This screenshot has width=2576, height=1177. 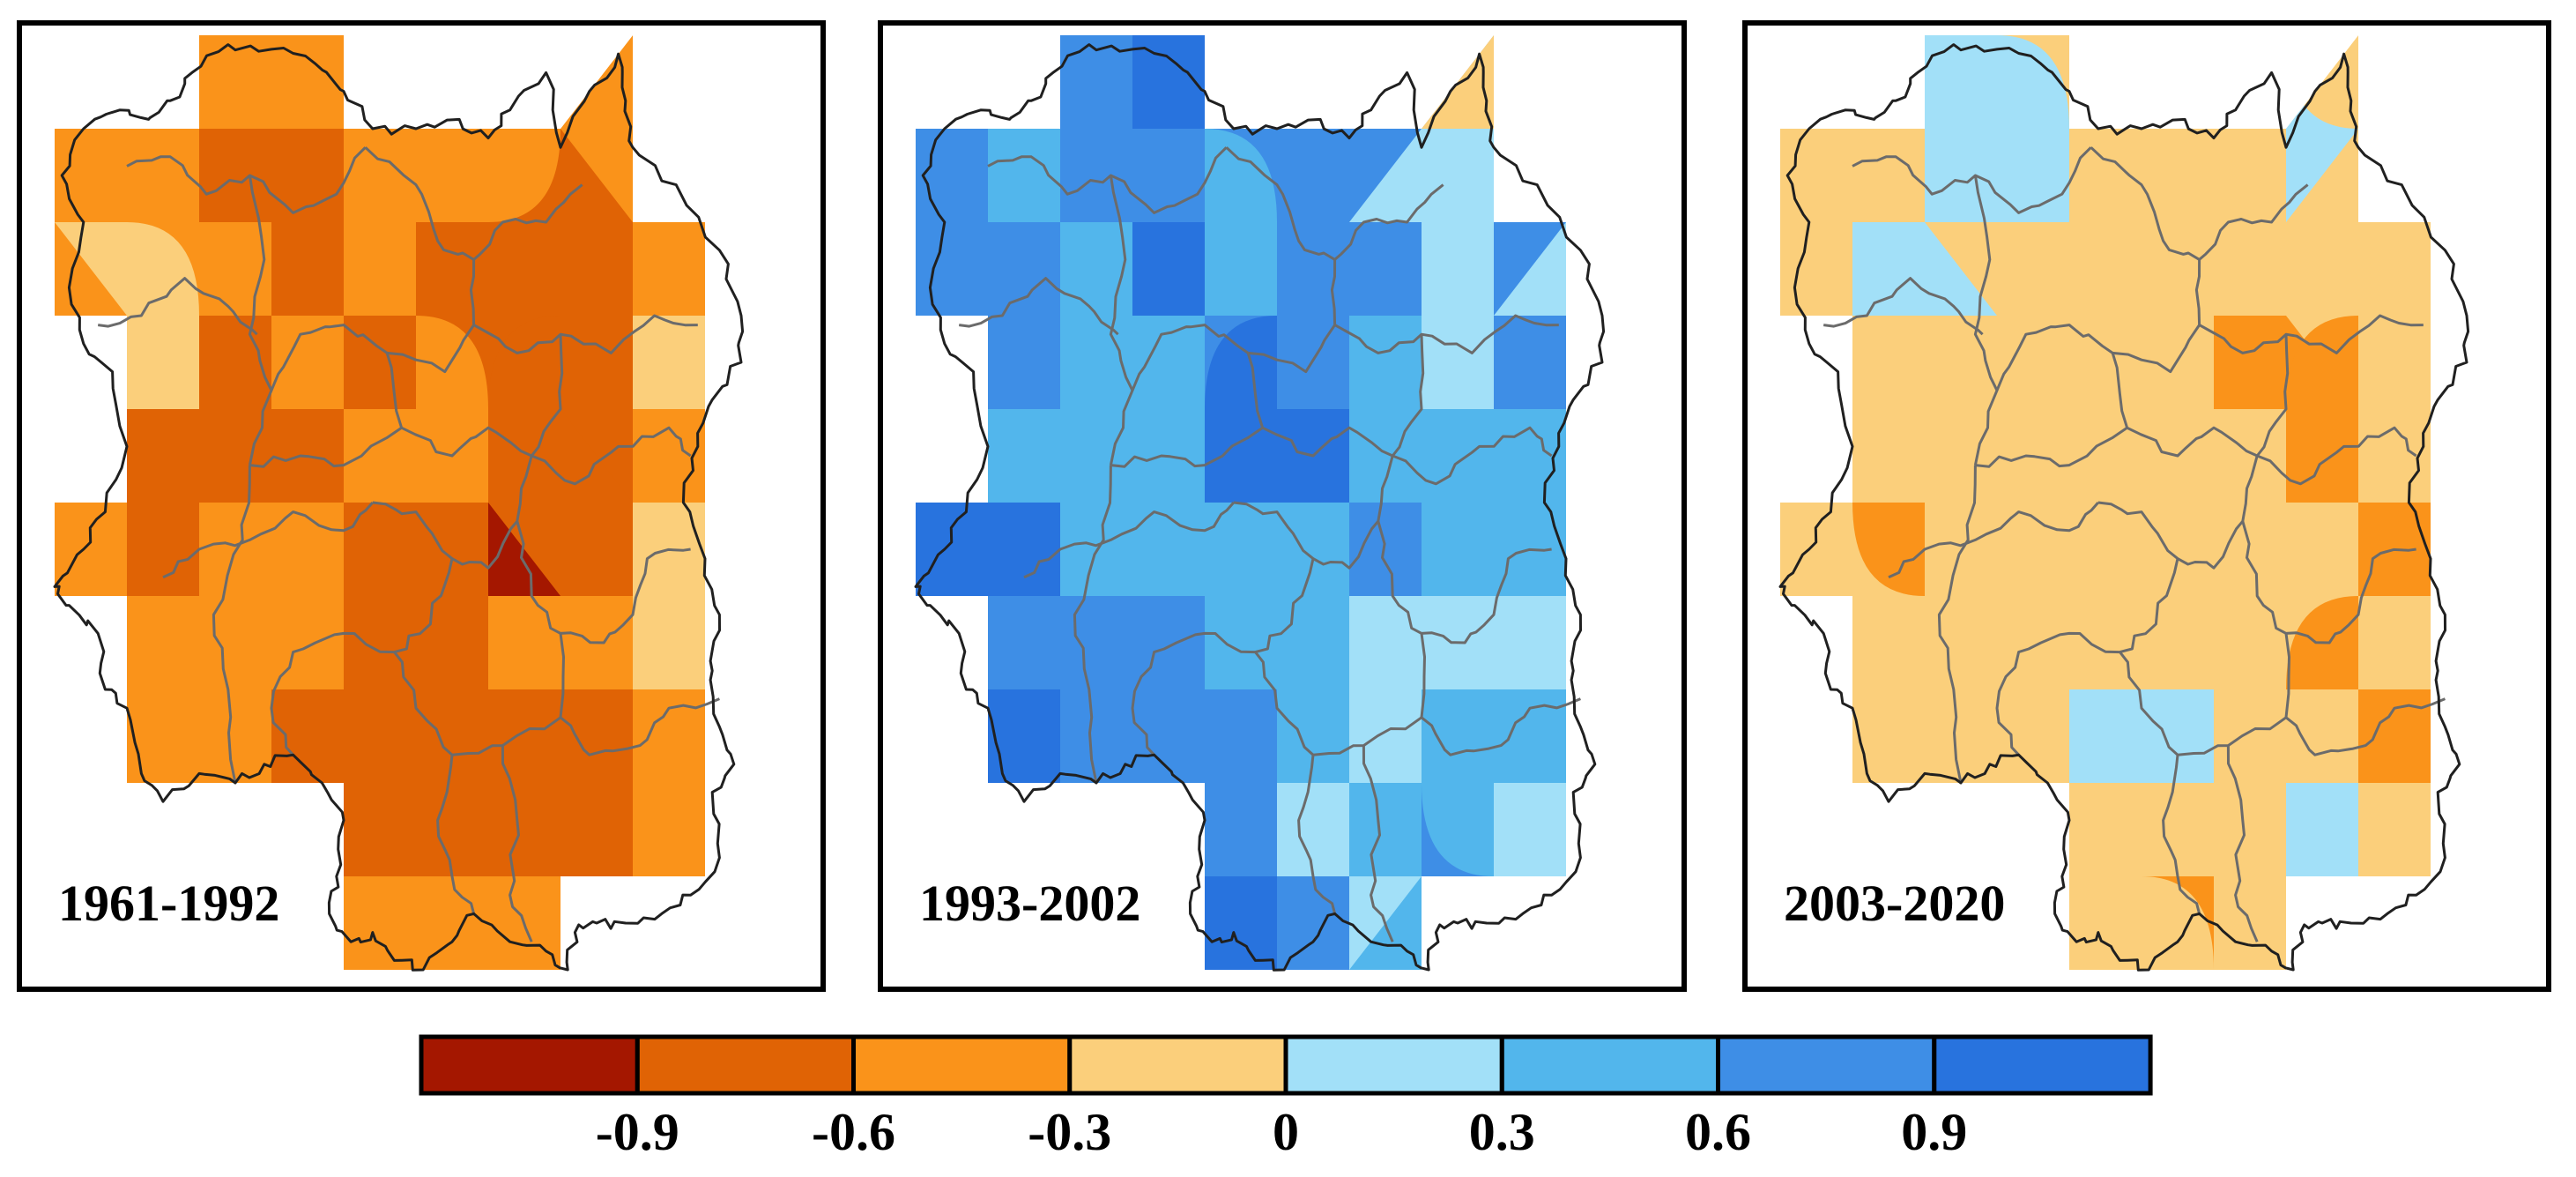 What do you see at coordinates (168, 903) in the screenshot?
I see `period-label: 1961-1992` at bounding box center [168, 903].